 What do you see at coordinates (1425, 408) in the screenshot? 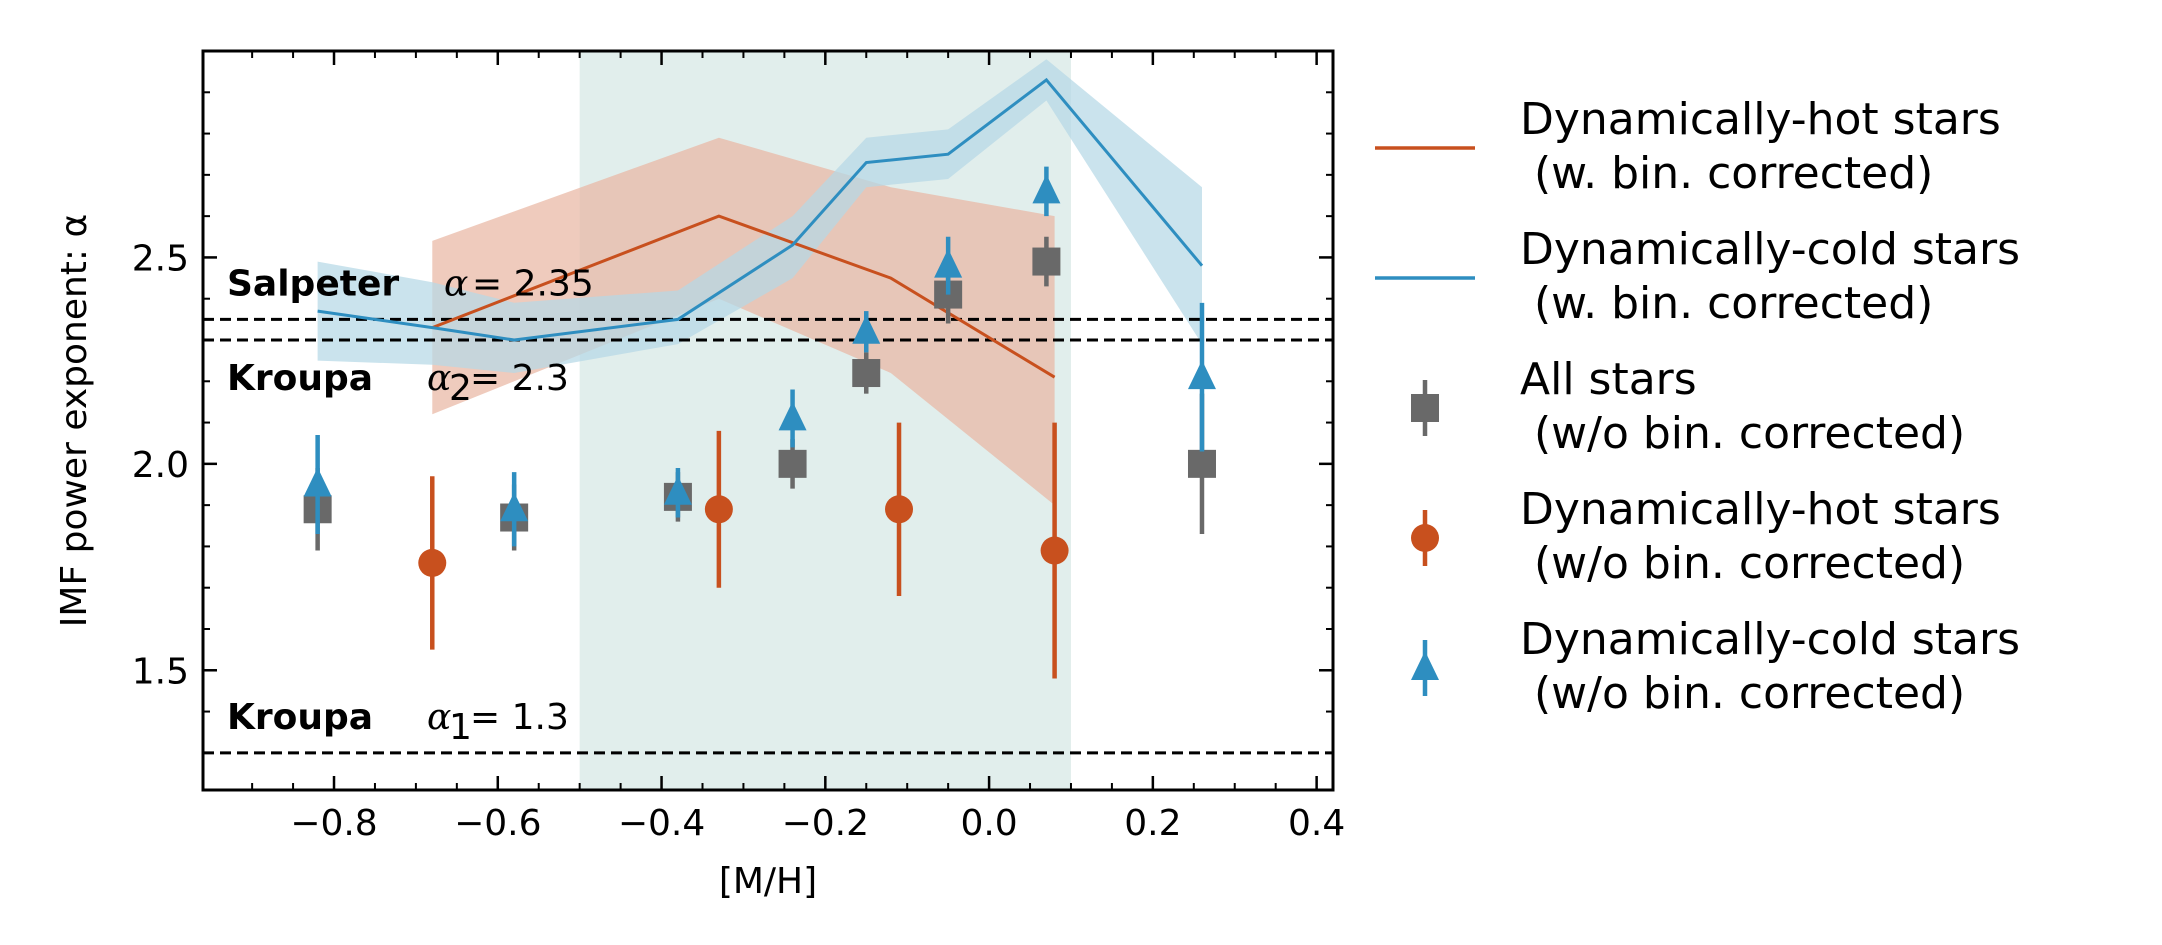
I see `legend-square-swatch` at bounding box center [1425, 408].